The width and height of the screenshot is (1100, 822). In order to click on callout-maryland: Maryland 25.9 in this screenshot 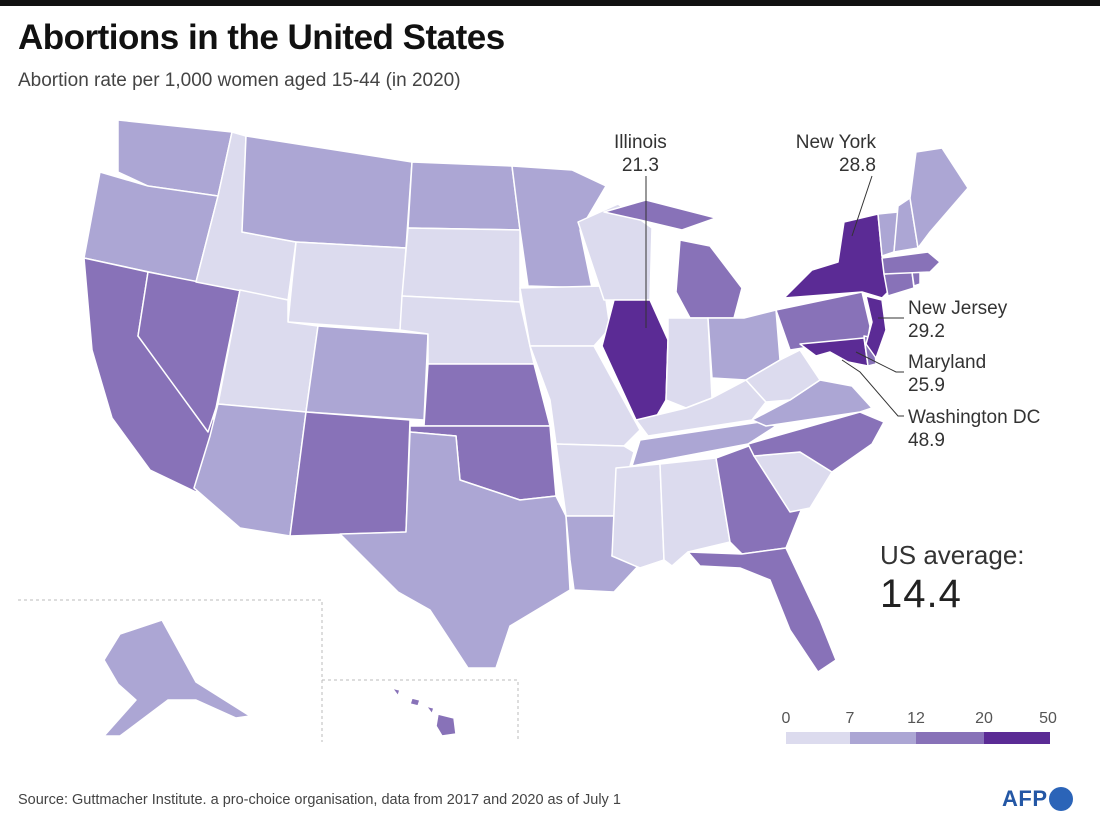, I will do `click(947, 374)`.